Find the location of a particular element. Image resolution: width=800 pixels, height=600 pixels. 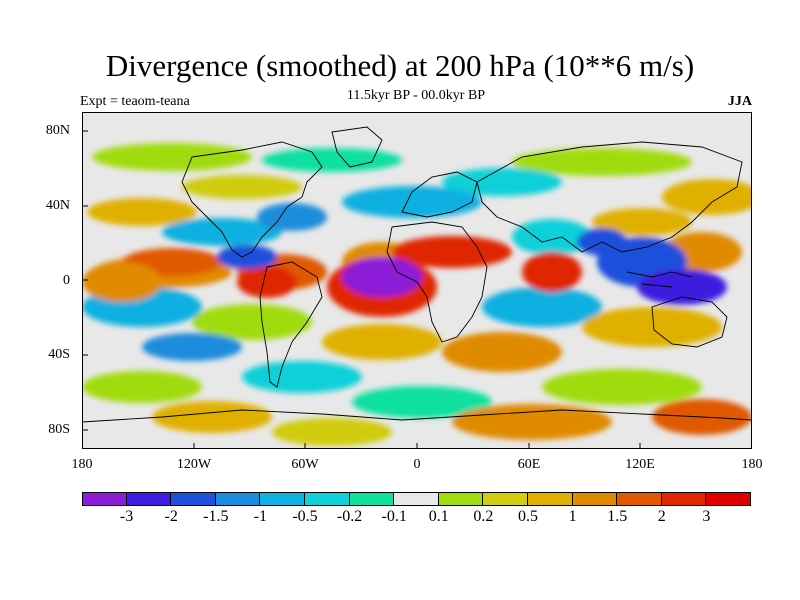

convergence-max-tropical-atlantic is located at coordinates (382, 277).